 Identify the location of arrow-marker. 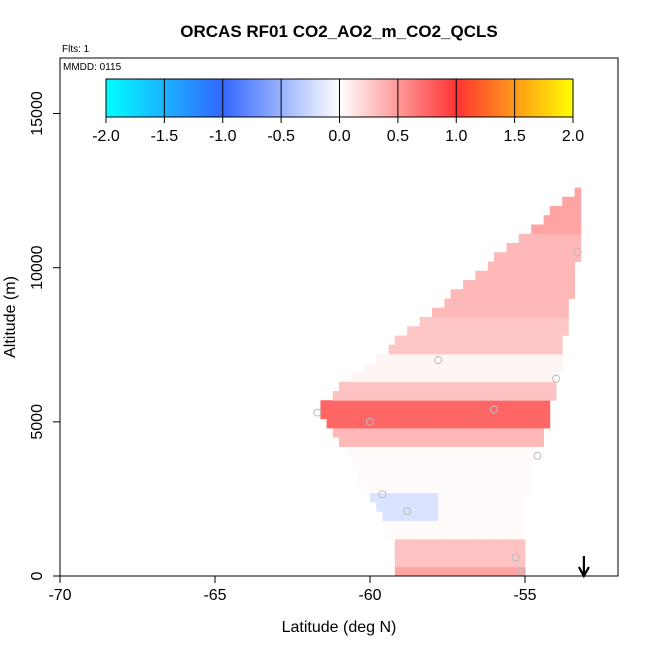
(583, 567).